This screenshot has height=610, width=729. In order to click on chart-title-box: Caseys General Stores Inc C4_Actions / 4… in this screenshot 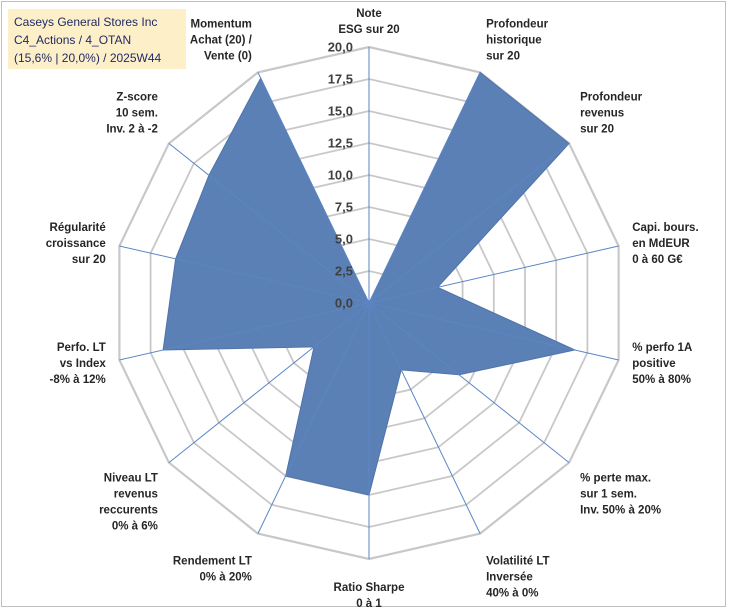, I will do `click(97, 39)`.